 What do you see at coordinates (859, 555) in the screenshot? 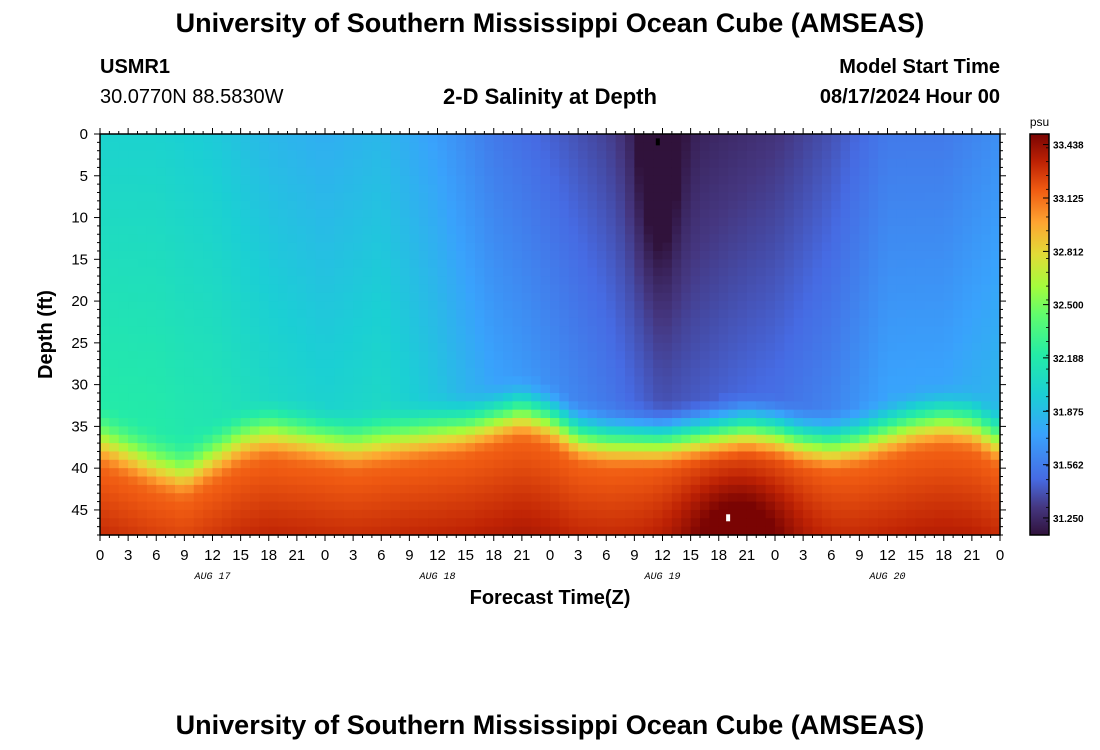
I see `x-tick-label: 9` at bounding box center [859, 555].